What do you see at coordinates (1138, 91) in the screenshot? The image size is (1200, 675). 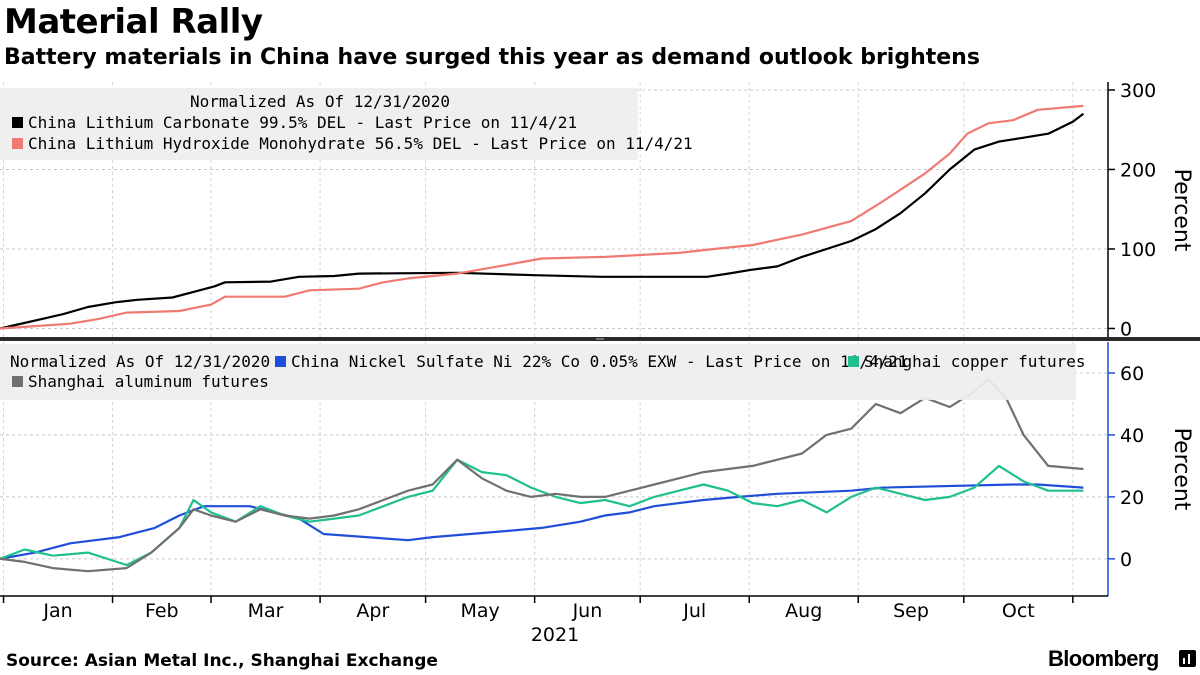 I see `y-tick-label: 300` at bounding box center [1138, 91].